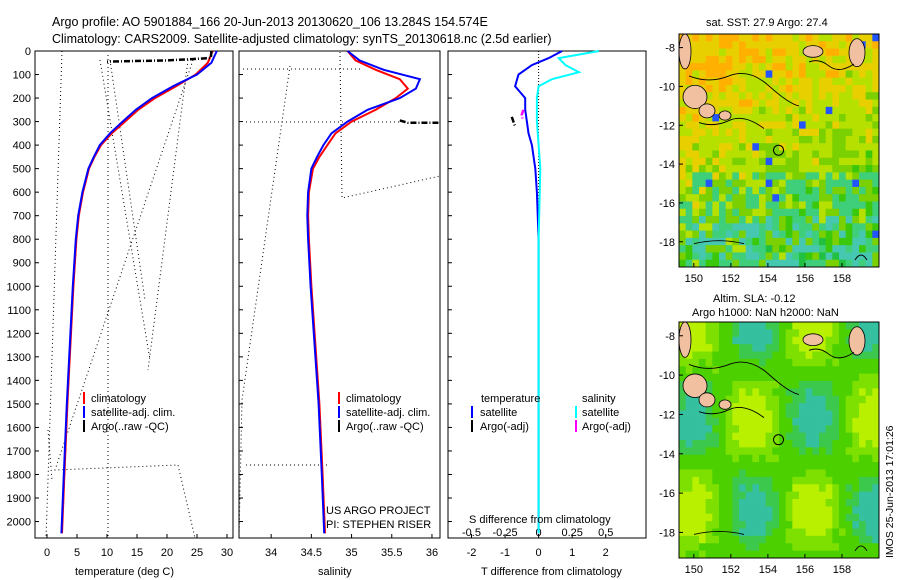 This screenshot has height=580, width=900. I want to click on lon-tick-label: 156, so click(805, 279).